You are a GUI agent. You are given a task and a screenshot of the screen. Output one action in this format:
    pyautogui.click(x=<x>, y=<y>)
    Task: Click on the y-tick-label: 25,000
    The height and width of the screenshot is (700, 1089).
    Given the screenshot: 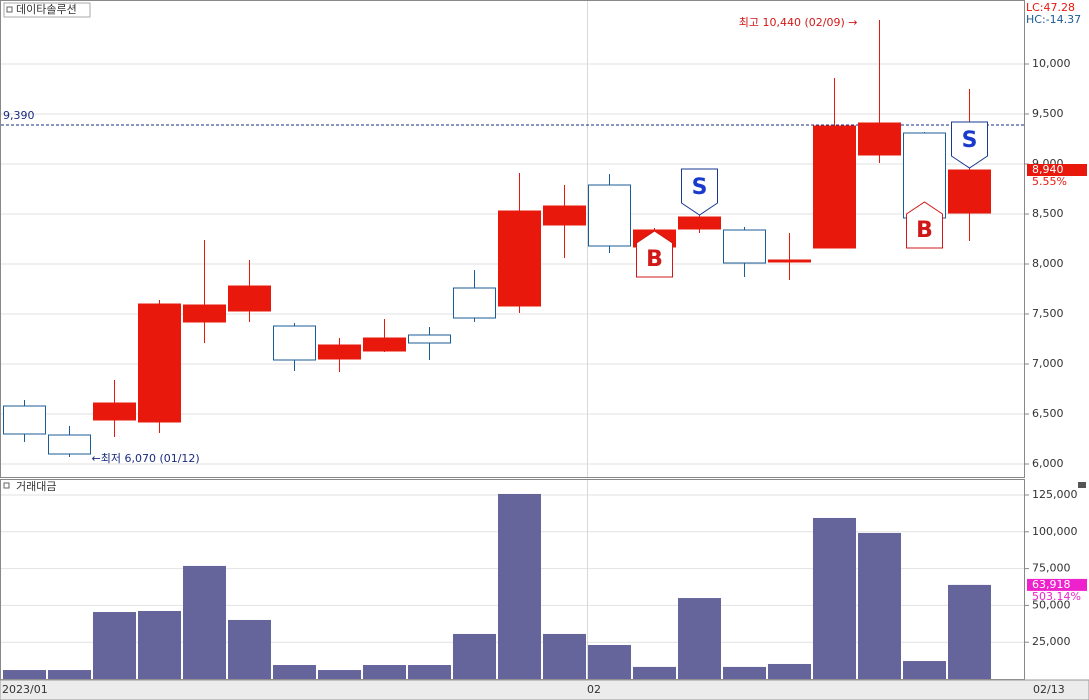 What is the action you would take?
    pyautogui.click(x=1051, y=641)
    